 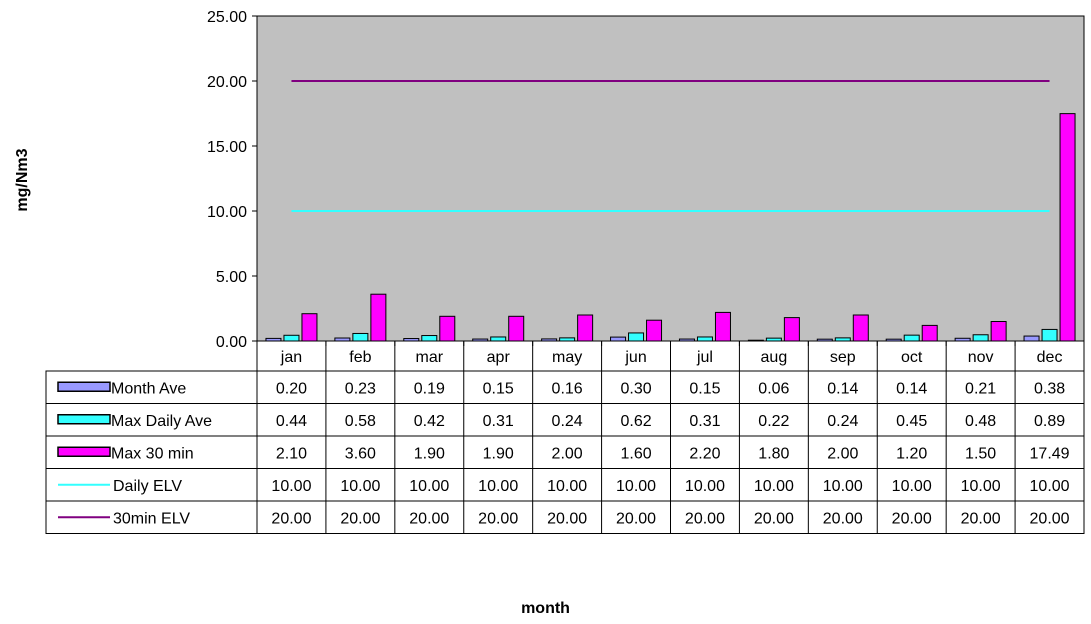 What do you see at coordinates (842, 388) in the screenshot?
I see `data-table-cell: 0.14` at bounding box center [842, 388].